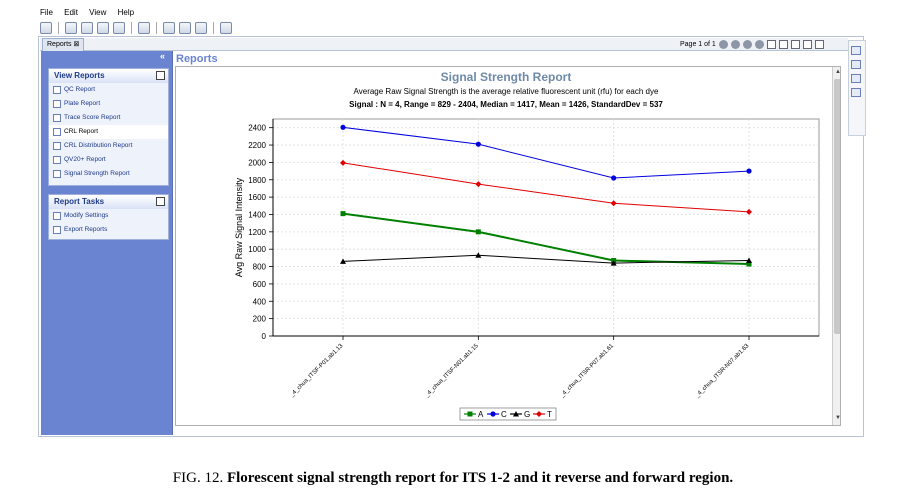  What do you see at coordinates (546, 152) in the screenshot?
I see `series-line-C` at bounding box center [546, 152].